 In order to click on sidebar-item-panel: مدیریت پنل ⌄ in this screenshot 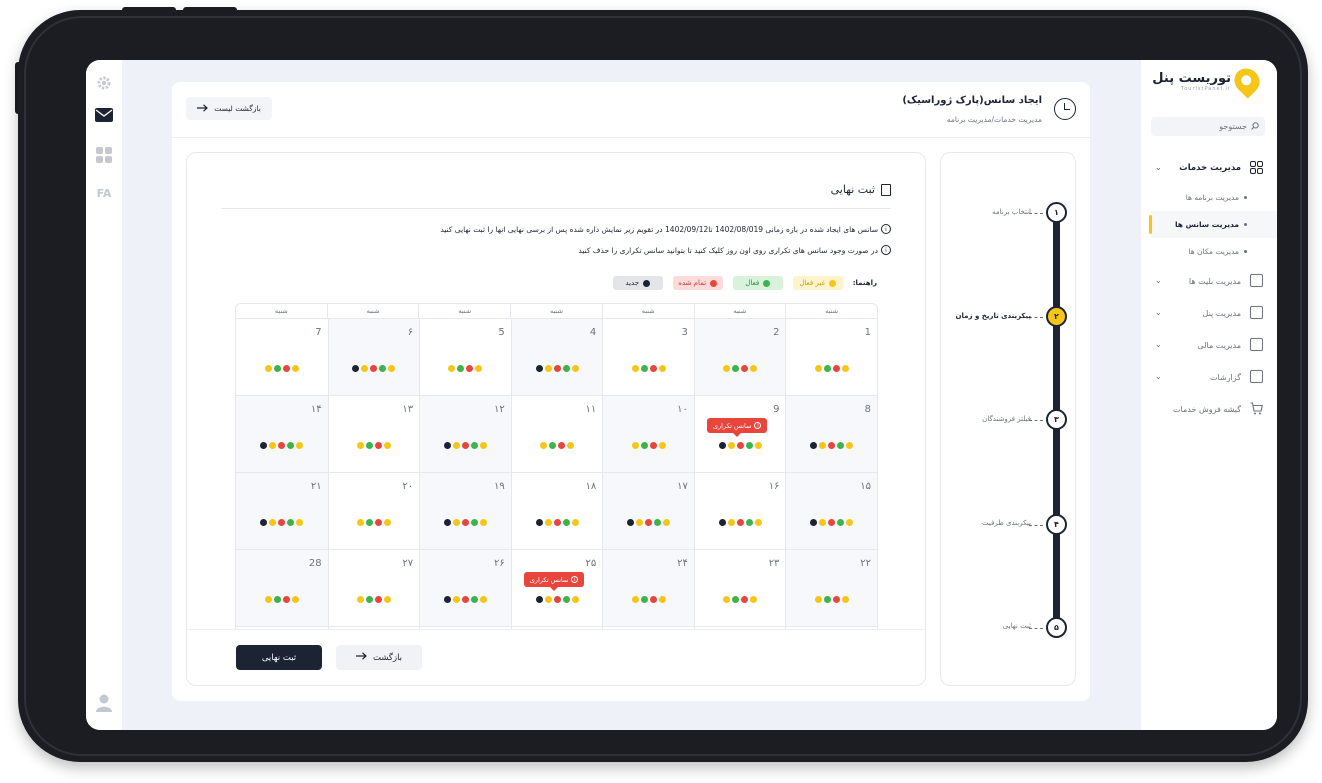, I will do `click(1209, 313)`.